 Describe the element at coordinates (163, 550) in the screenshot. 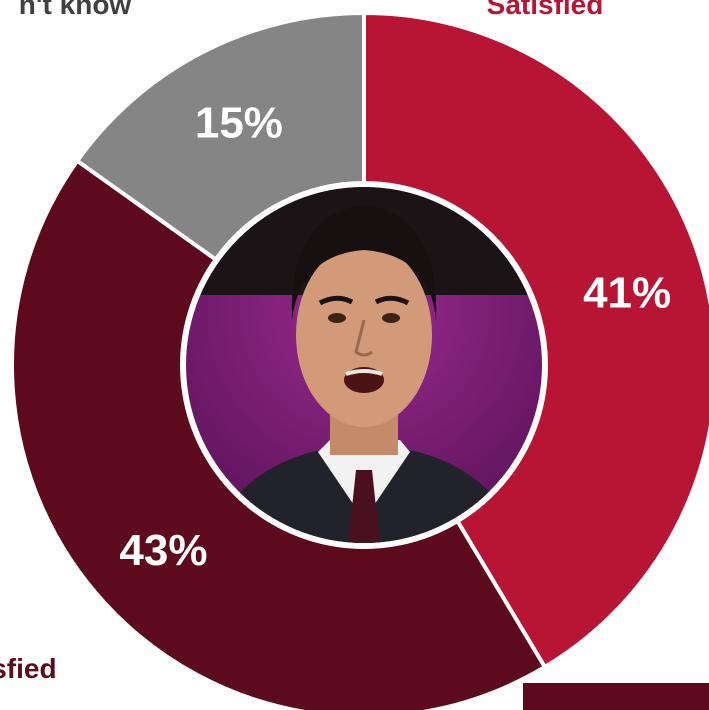

I see `slice-value-dissatisfied: 43%` at that location.